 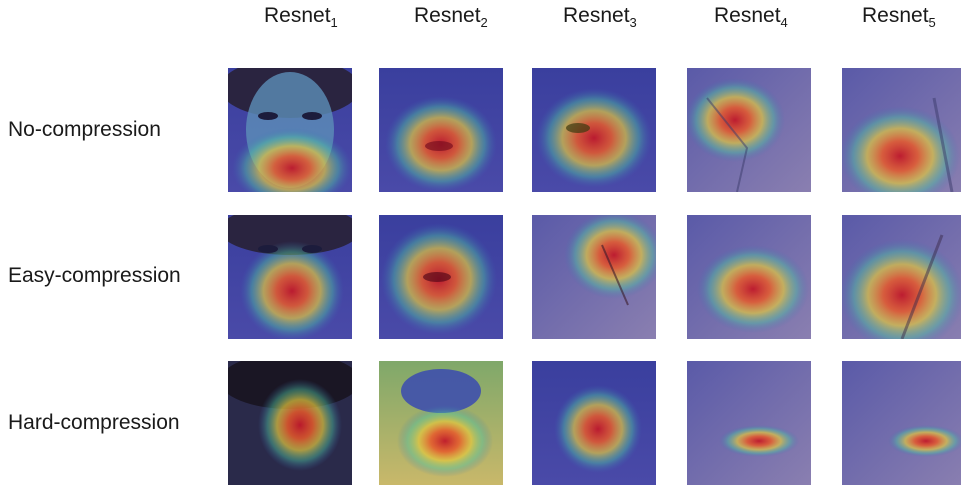 What do you see at coordinates (901, 277) in the screenshot?
I see `heatmap-tile-easy-compression-resnet5` at bounding box center [901, 277].